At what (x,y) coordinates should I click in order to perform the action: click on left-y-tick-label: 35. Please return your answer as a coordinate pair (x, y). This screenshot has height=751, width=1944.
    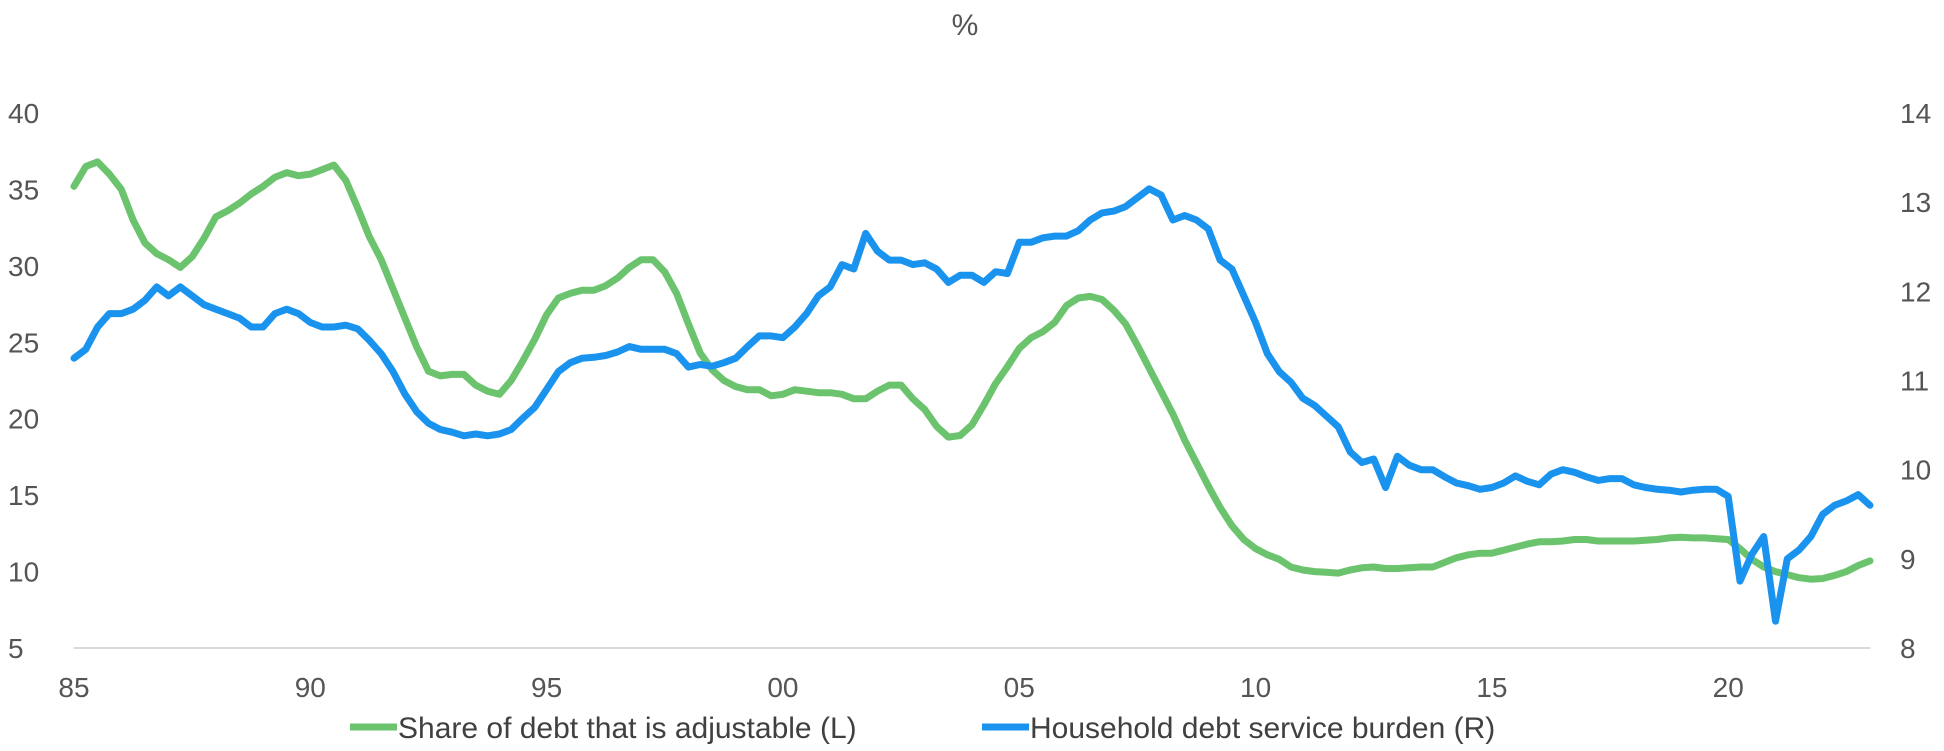
    Looking at the image, I should click on (23, 189).